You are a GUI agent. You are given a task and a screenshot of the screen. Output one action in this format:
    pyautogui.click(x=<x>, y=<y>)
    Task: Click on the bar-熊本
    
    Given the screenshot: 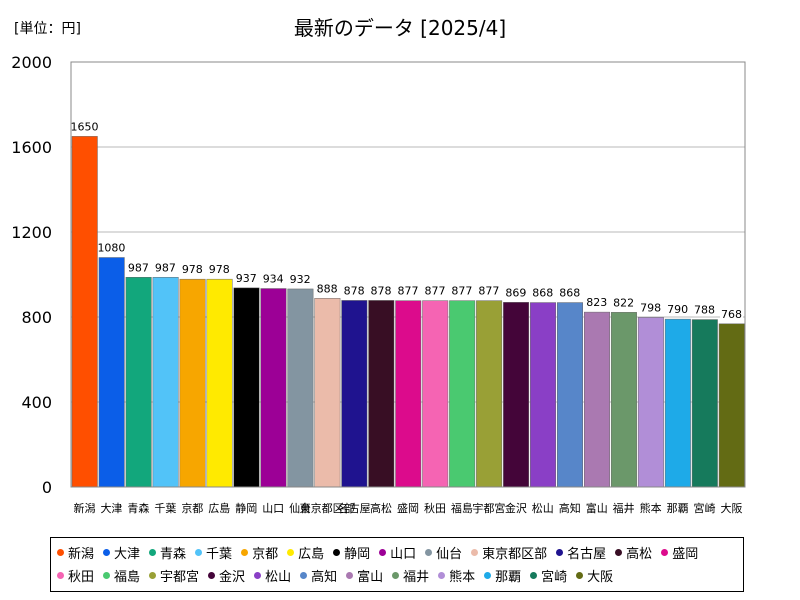 What is the action you would take?
    pyautogui.click(x=650, y=402)
    